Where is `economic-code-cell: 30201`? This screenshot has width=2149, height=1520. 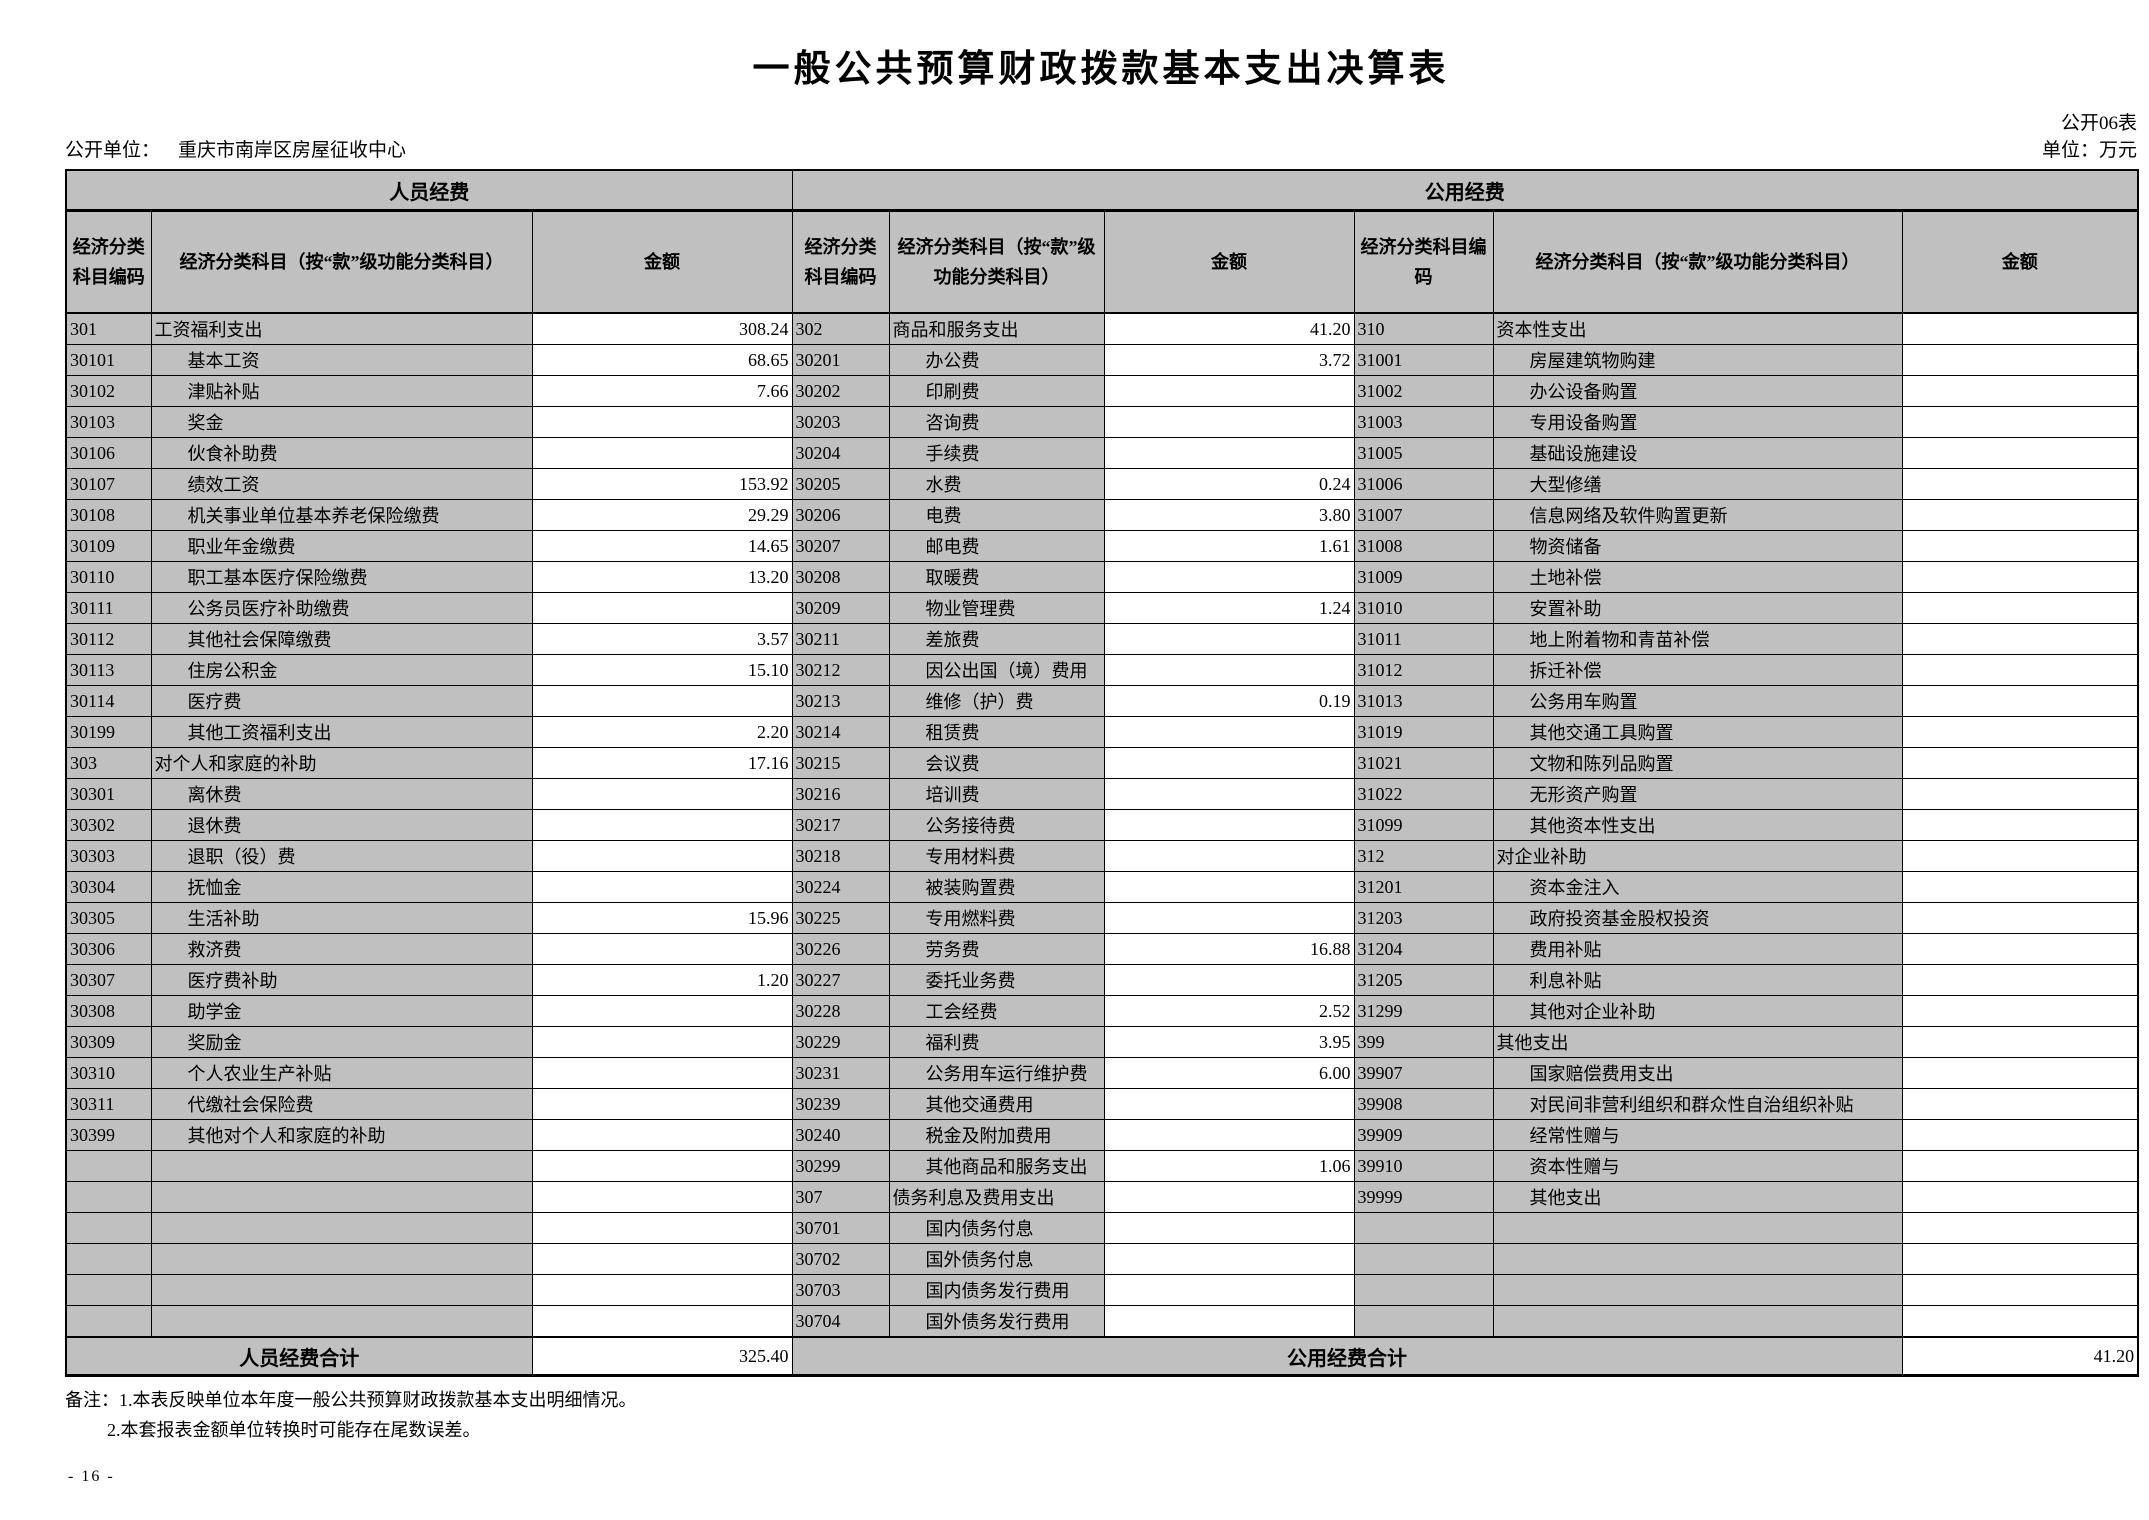
economic-code-cell: 30201 is located at coordinates (840, 360).